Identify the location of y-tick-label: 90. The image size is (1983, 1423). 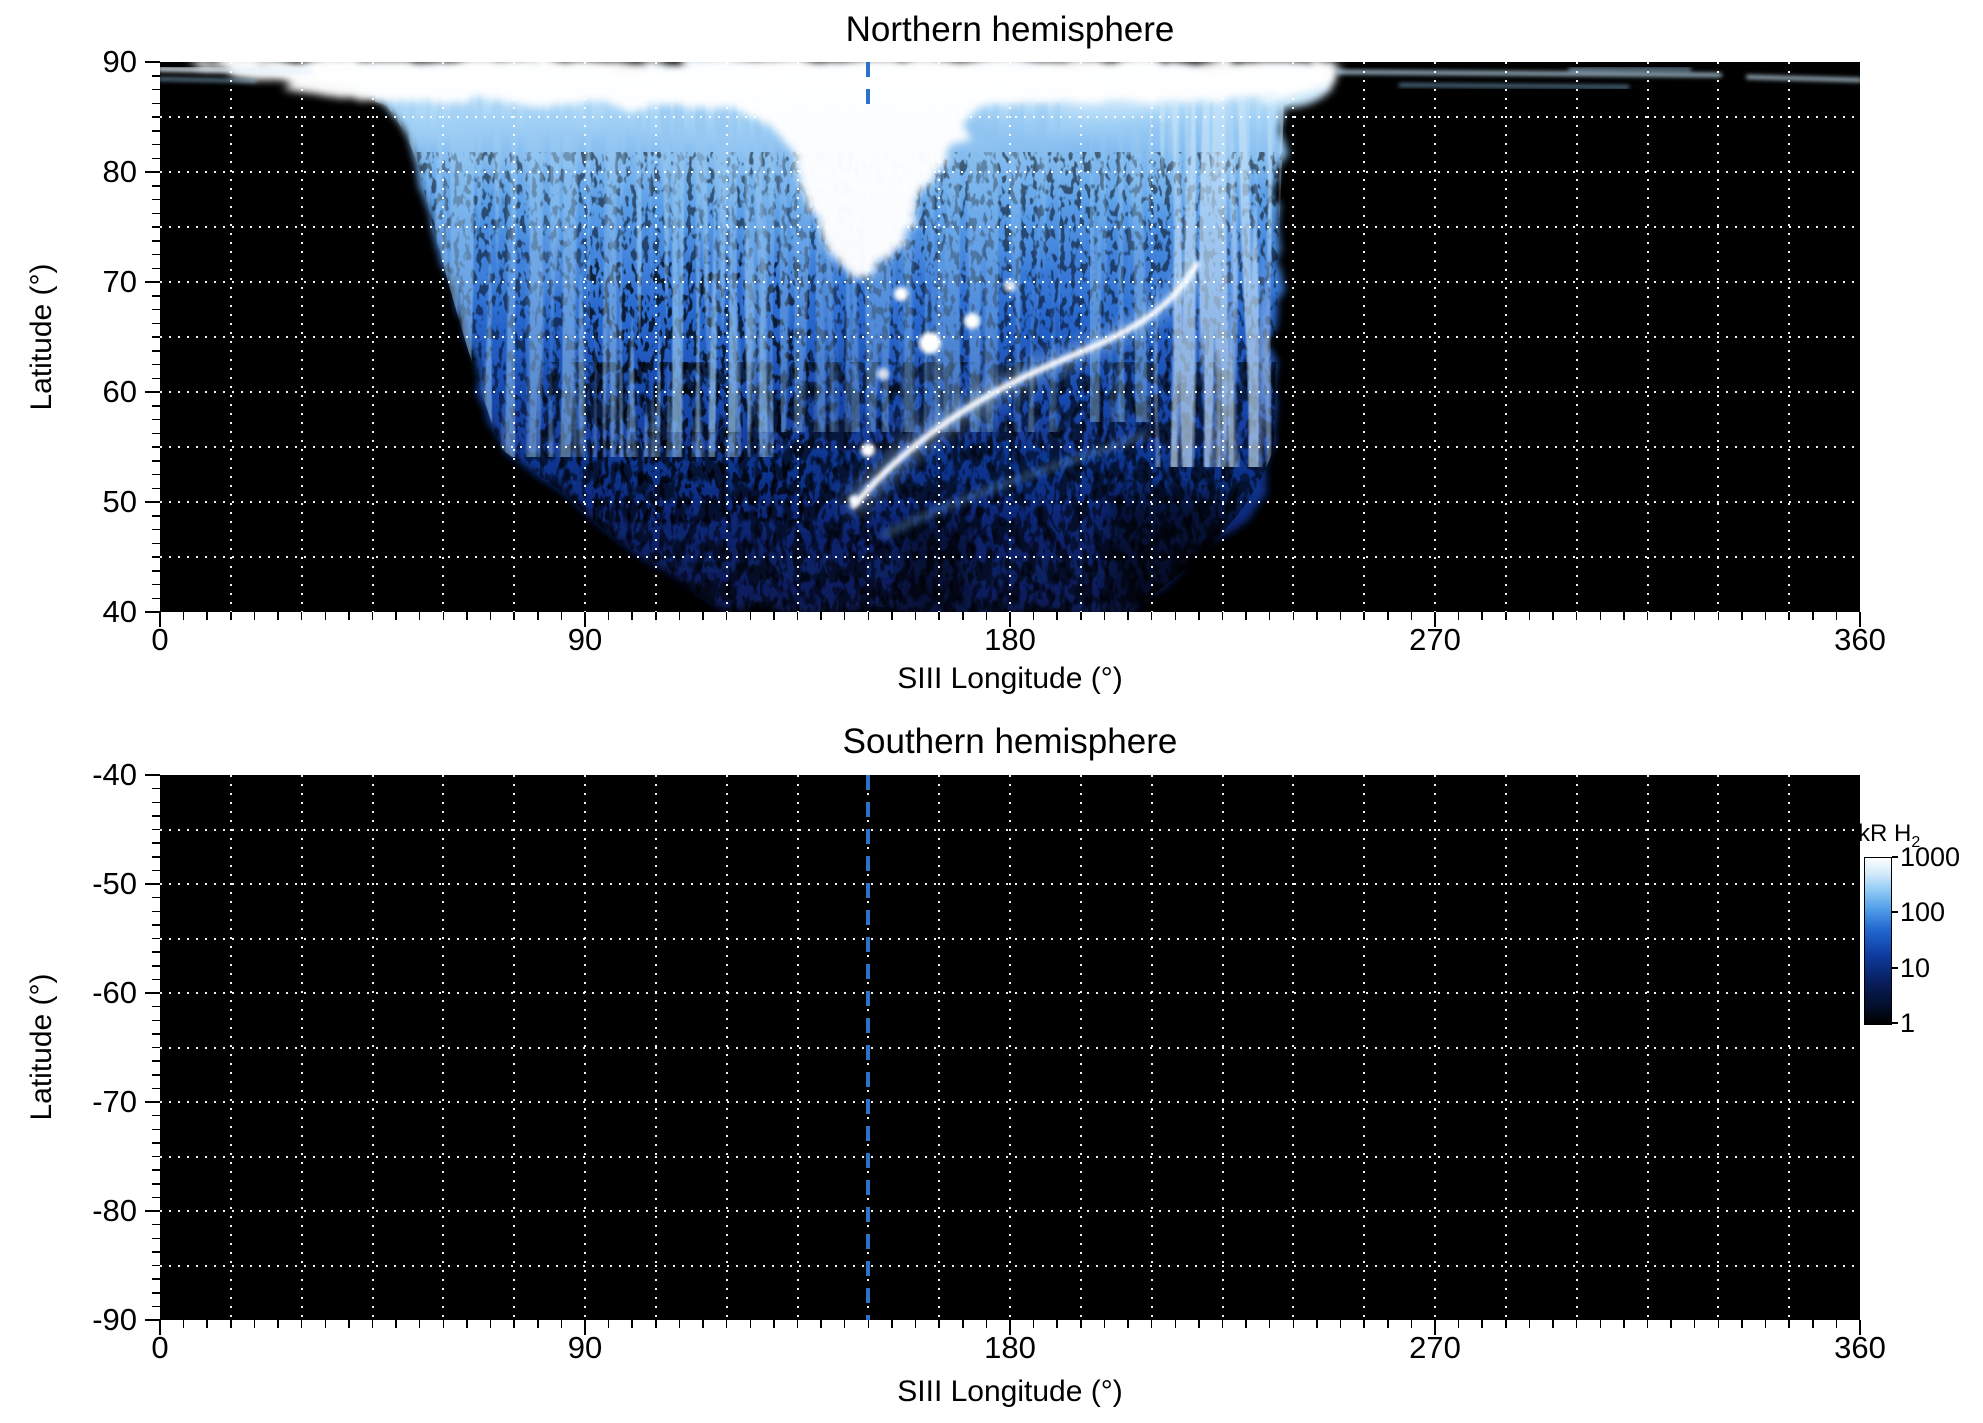
(119, 61).